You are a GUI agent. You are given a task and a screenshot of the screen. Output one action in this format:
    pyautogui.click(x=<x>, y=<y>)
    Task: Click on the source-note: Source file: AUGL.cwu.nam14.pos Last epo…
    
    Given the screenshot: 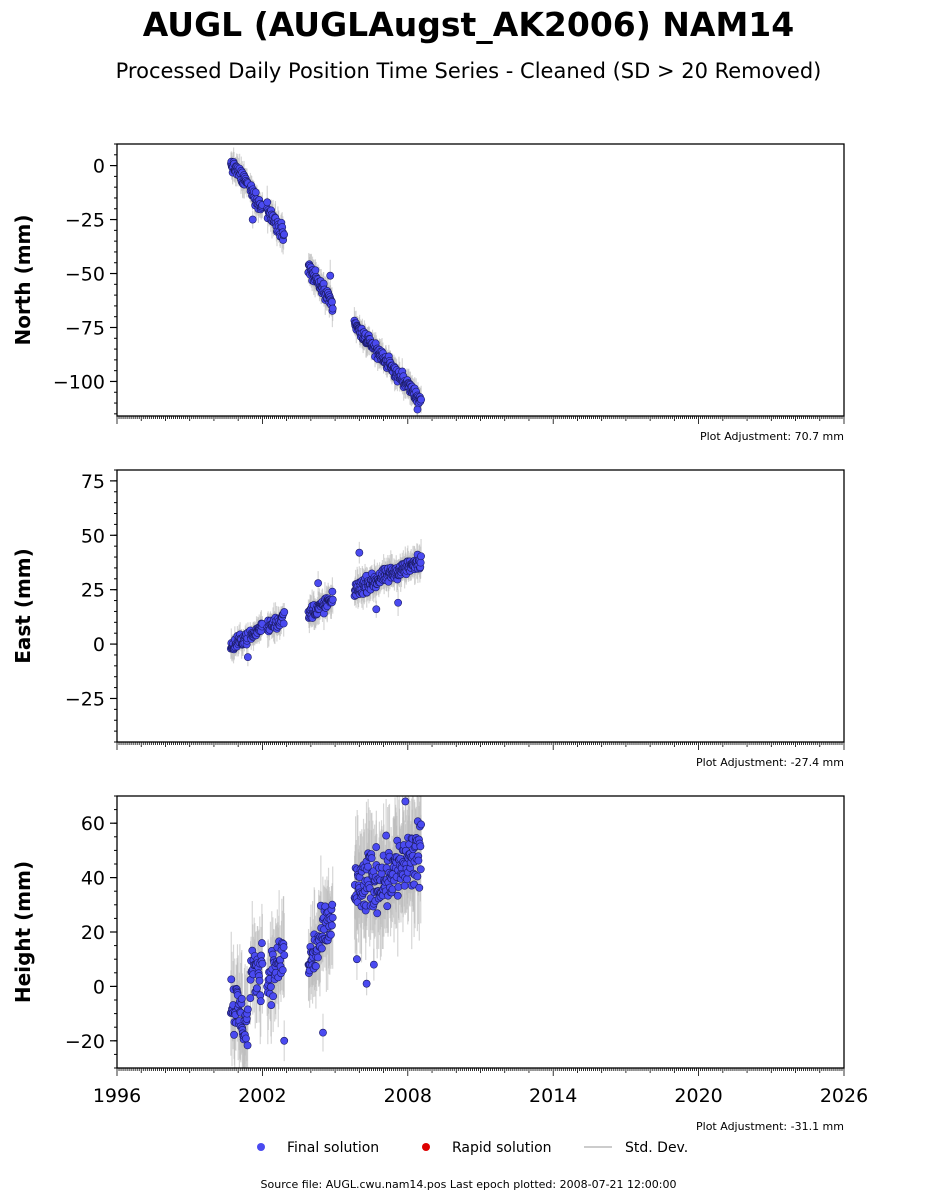 What is the action you would take?
    pyautogui.click(x=469, y=1184)
    